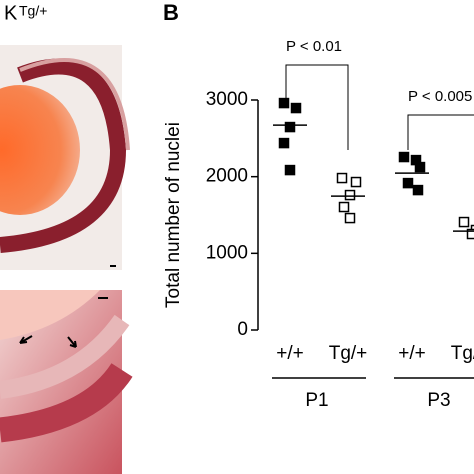  What do you see at coordinates (65, 157) in the screenshot?
I see `histology-top` at bounding box center [65, 157].